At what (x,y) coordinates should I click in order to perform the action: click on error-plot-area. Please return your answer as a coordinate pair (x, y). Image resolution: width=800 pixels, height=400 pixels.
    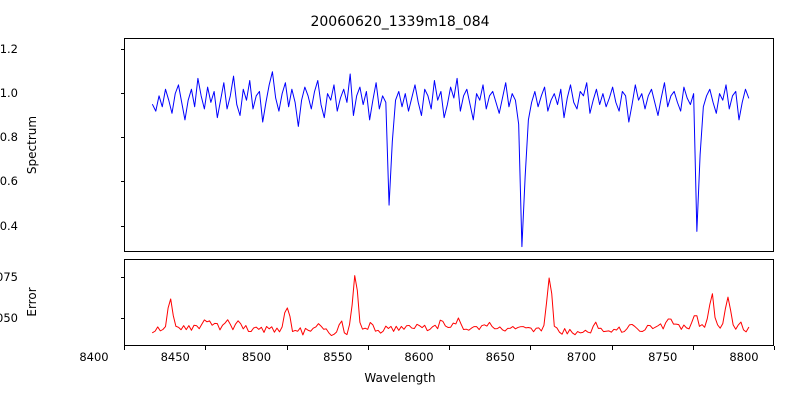
    Looking at the image, I should click on (451, 306).